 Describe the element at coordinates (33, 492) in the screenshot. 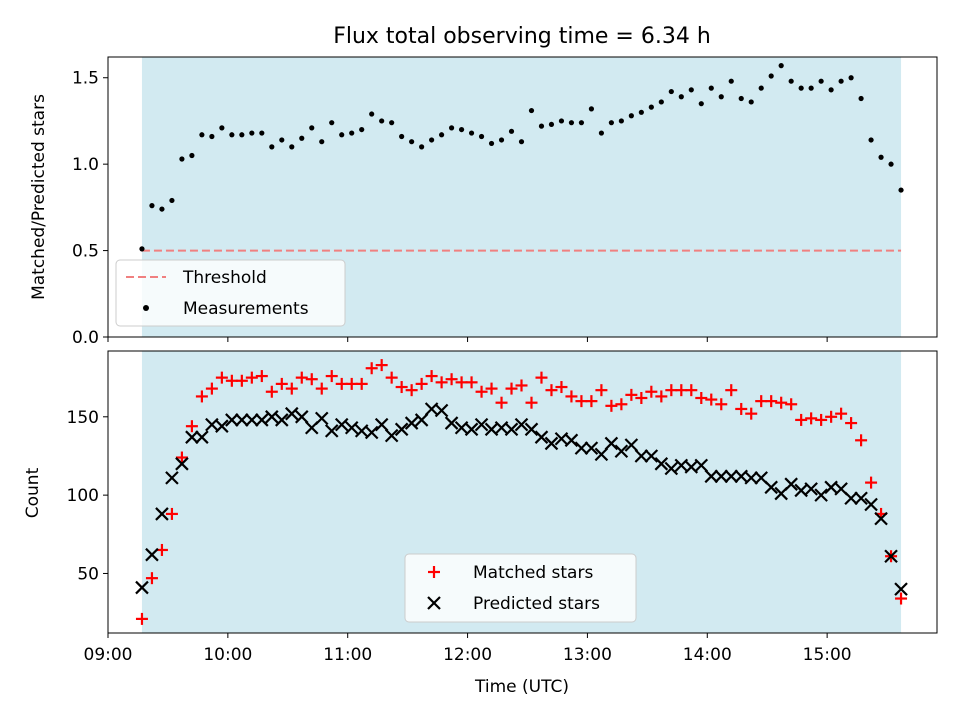

I see `y-axis-label: Count` at that location.